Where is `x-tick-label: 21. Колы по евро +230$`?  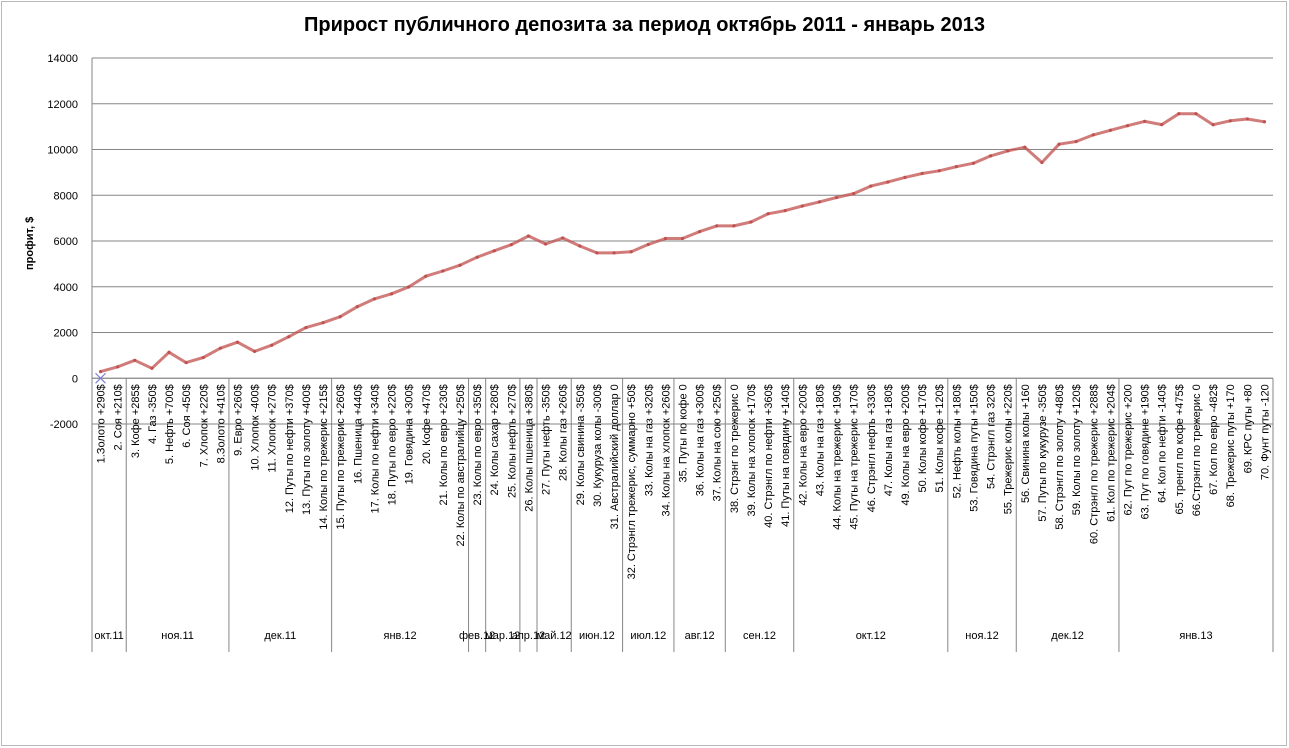
x-tick-label: 21. Колы по евро +230$ is located at coordinates (444, 444).